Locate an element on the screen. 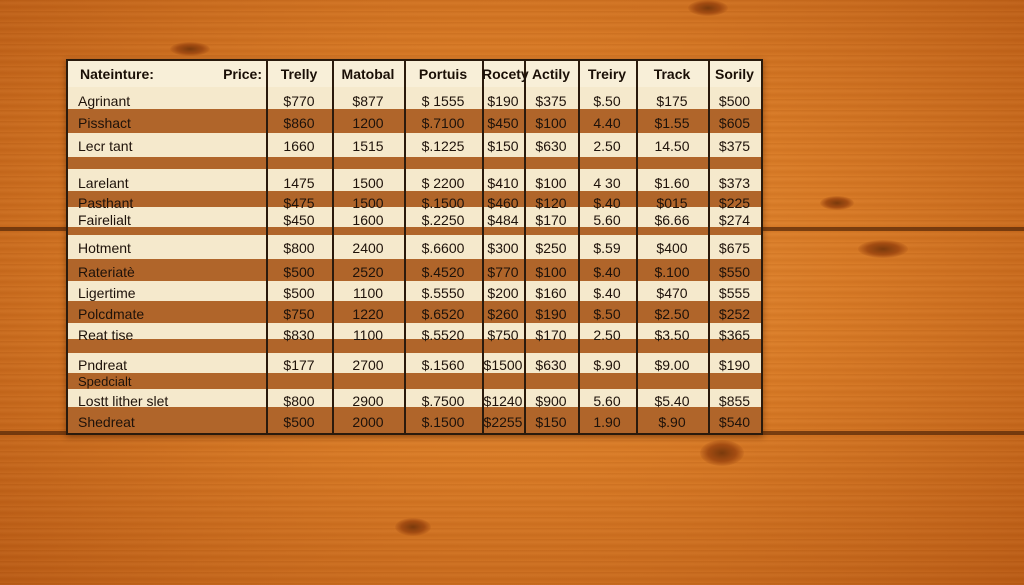  row-label: Ligertime is located at coordinates (107, 293).